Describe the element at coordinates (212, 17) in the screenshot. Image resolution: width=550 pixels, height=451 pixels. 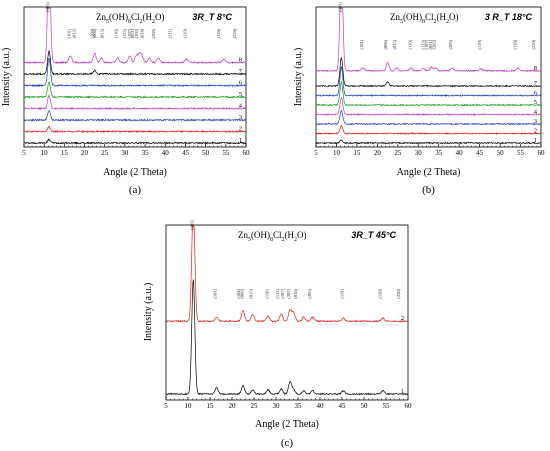
I see `condition-label: 3R_T 8°C` at that location.